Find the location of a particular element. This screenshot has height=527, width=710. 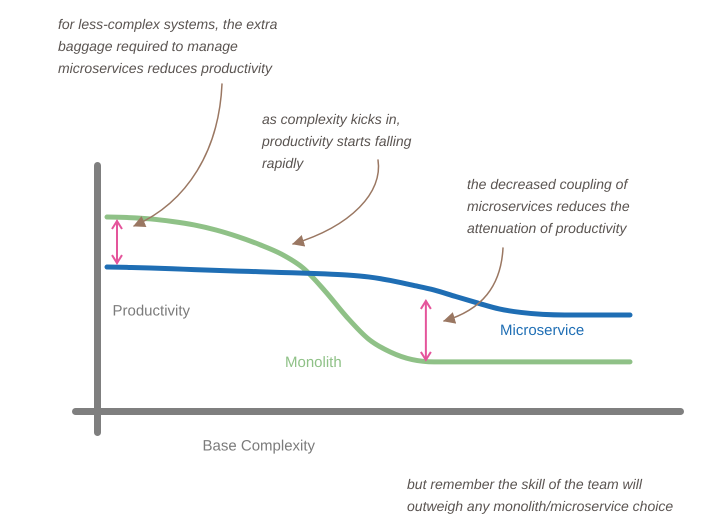

annotation: the decreased coupling of microservices reduces the attenuation of productivity is located at coordinates (548, 206).